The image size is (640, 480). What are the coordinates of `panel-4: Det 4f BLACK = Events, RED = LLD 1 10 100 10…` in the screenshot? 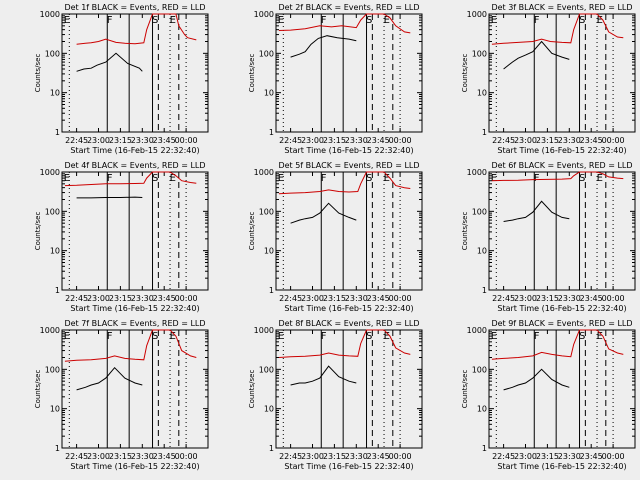 It's located at (121, 237).